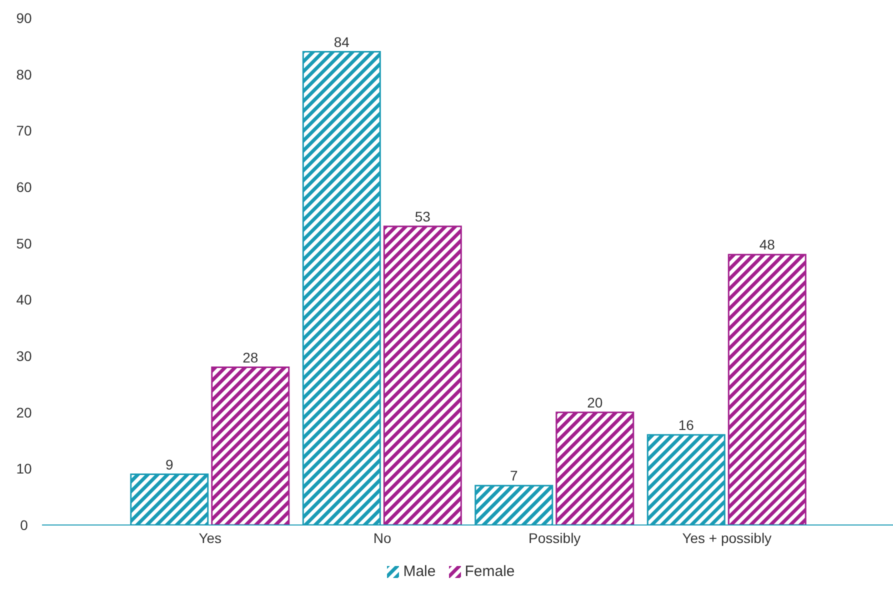  Describe the element at coordinates (24, 300) in the screenshot. I see `y-tick-label: 40` at that location.